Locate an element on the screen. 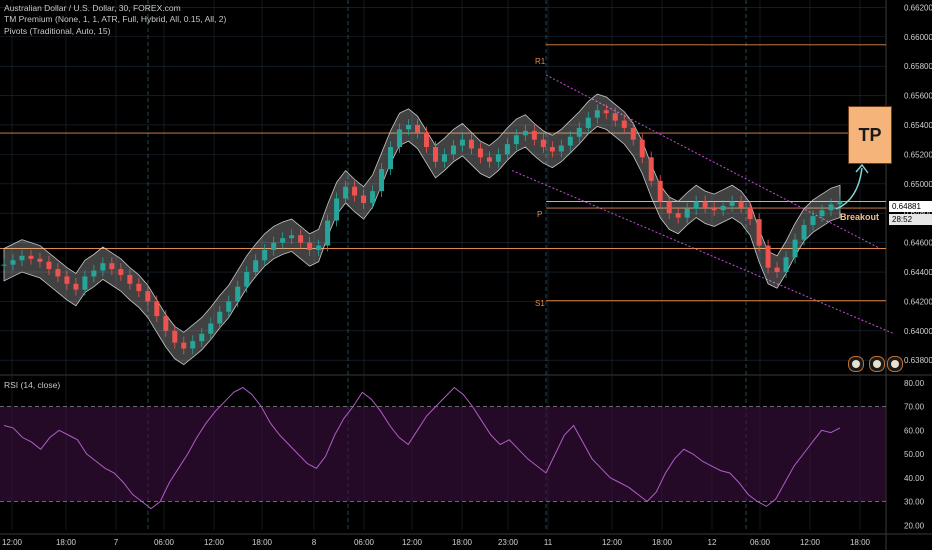  rsi-tick-label: 50.00 is located at coordinates (914, 454).